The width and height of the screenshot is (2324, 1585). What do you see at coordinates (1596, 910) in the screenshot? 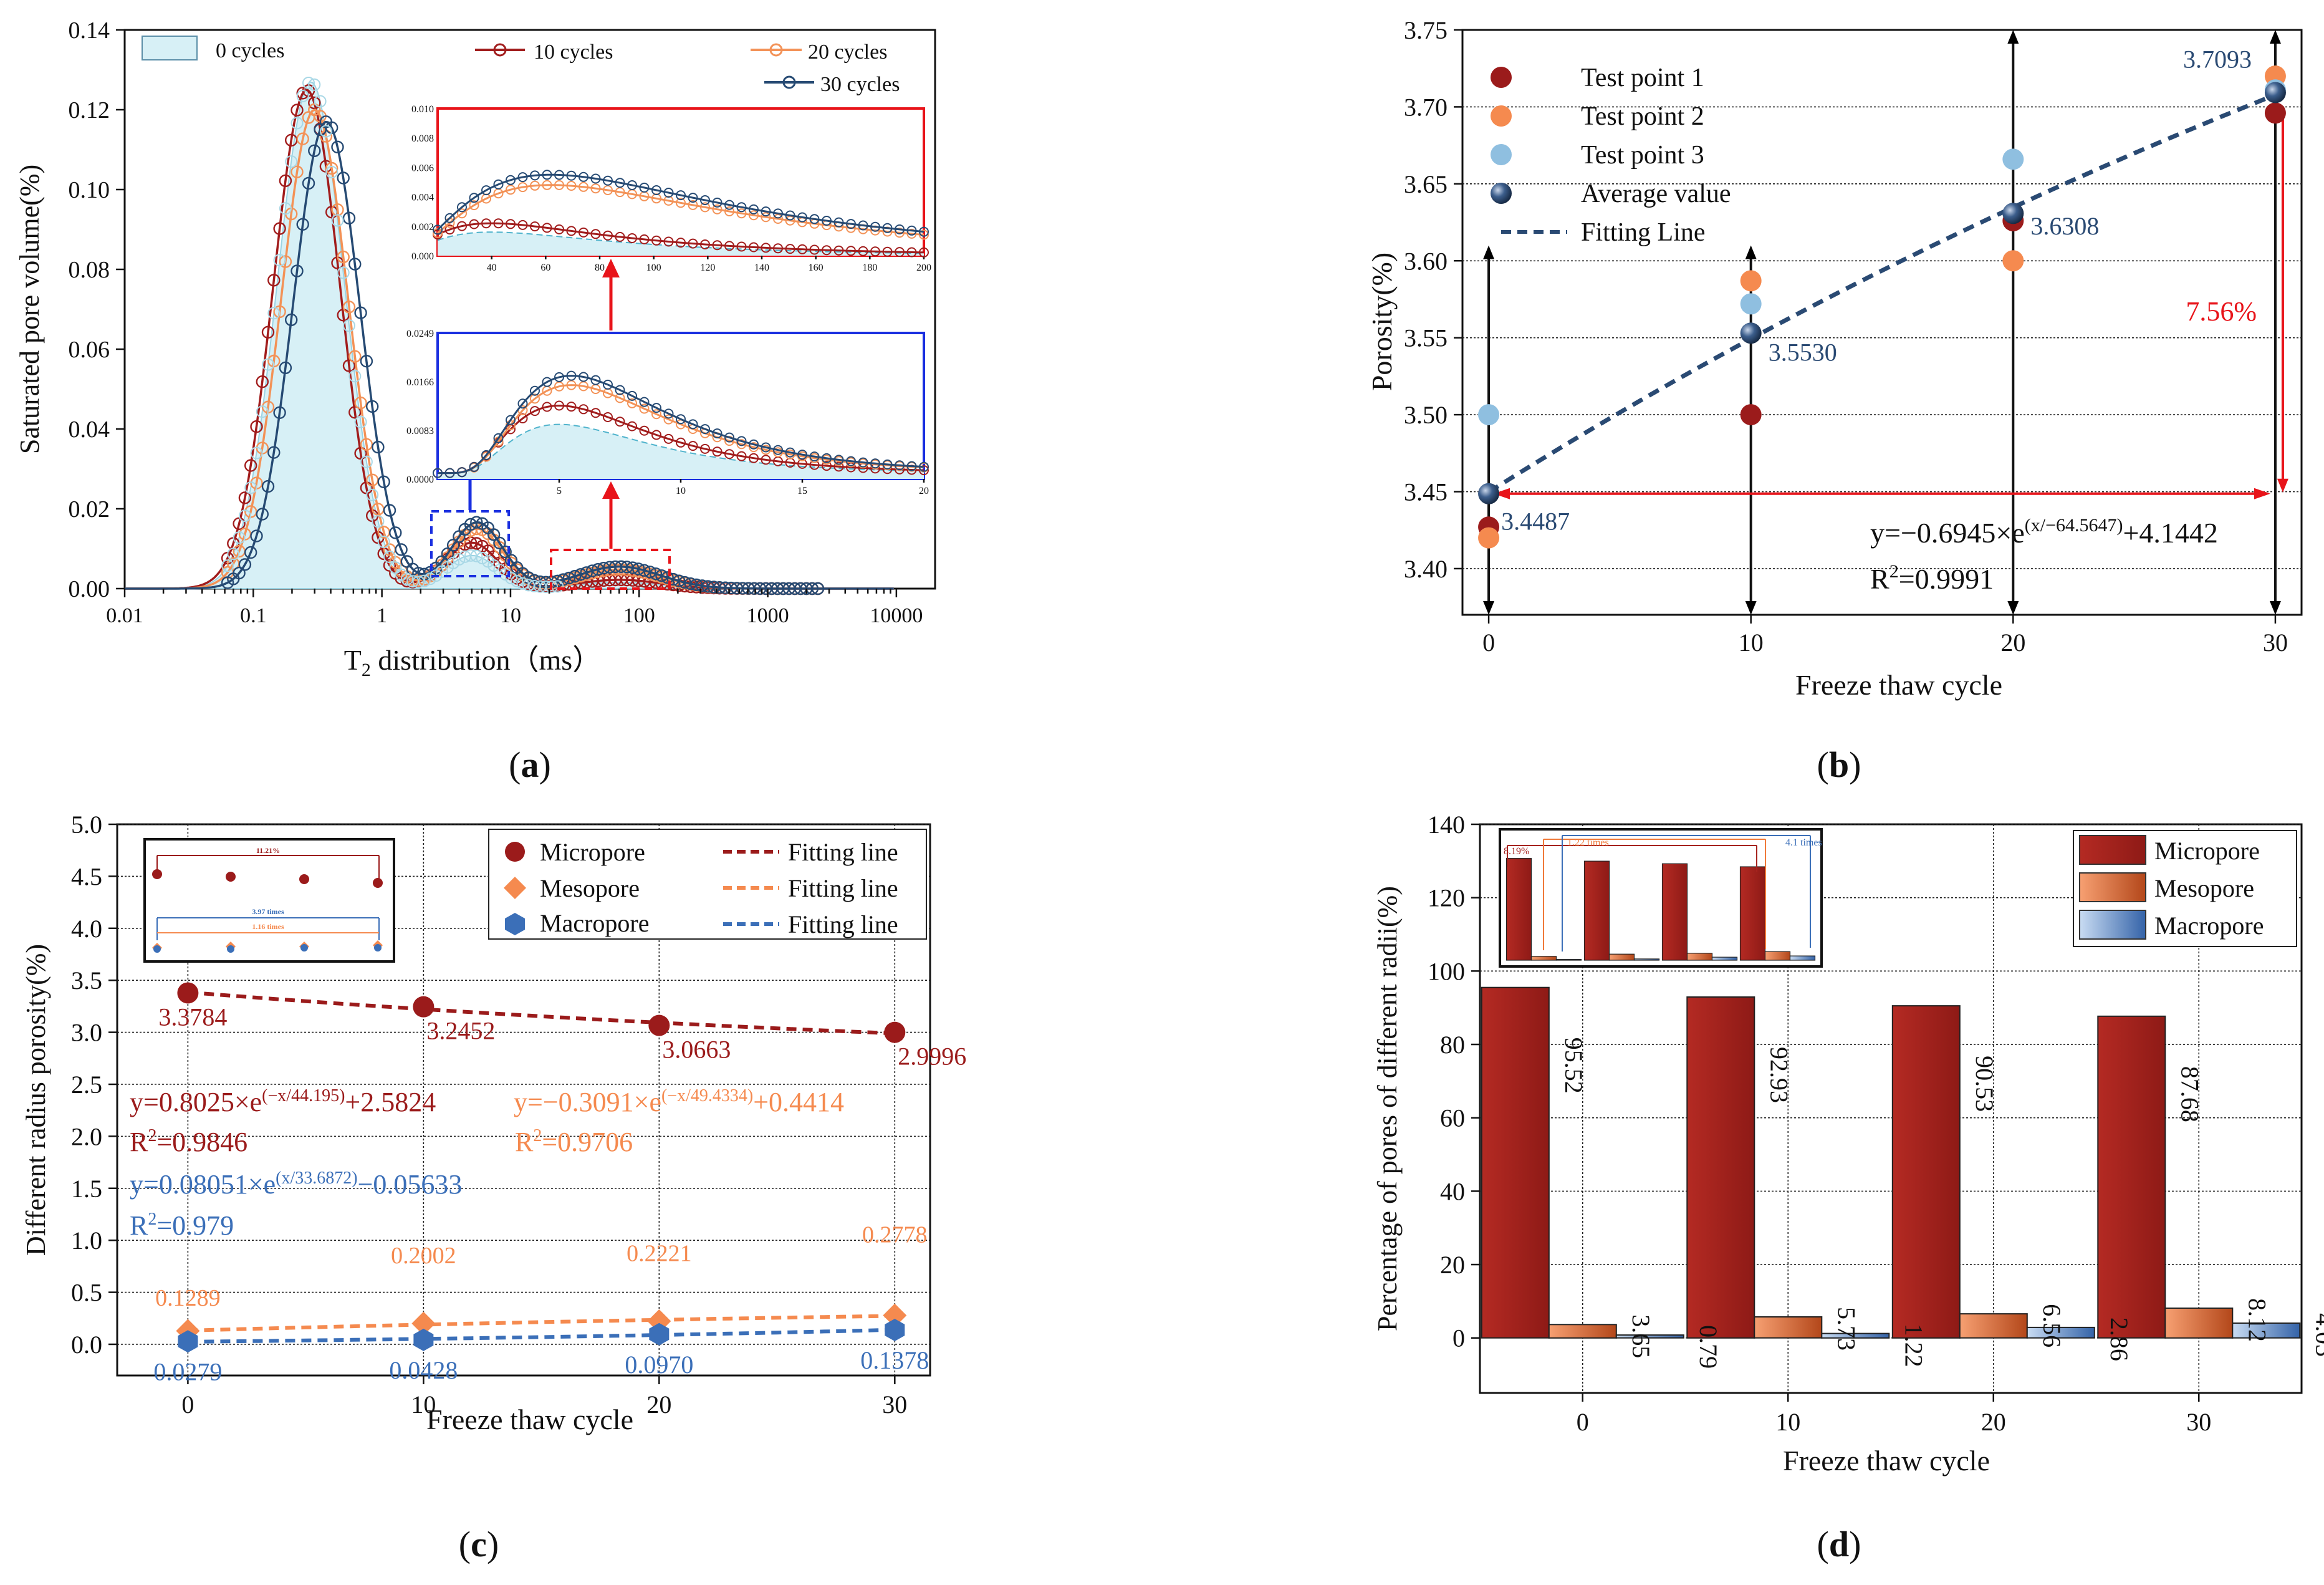
I see `inset-bar-micropore` at bounding box center [1596, 910].